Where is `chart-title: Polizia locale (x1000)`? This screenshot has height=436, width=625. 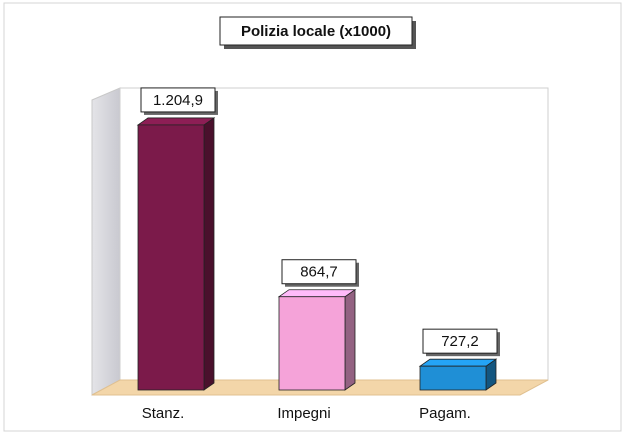 chart-title: Polizia locale (x1000) is located at coordinates (316, 31).